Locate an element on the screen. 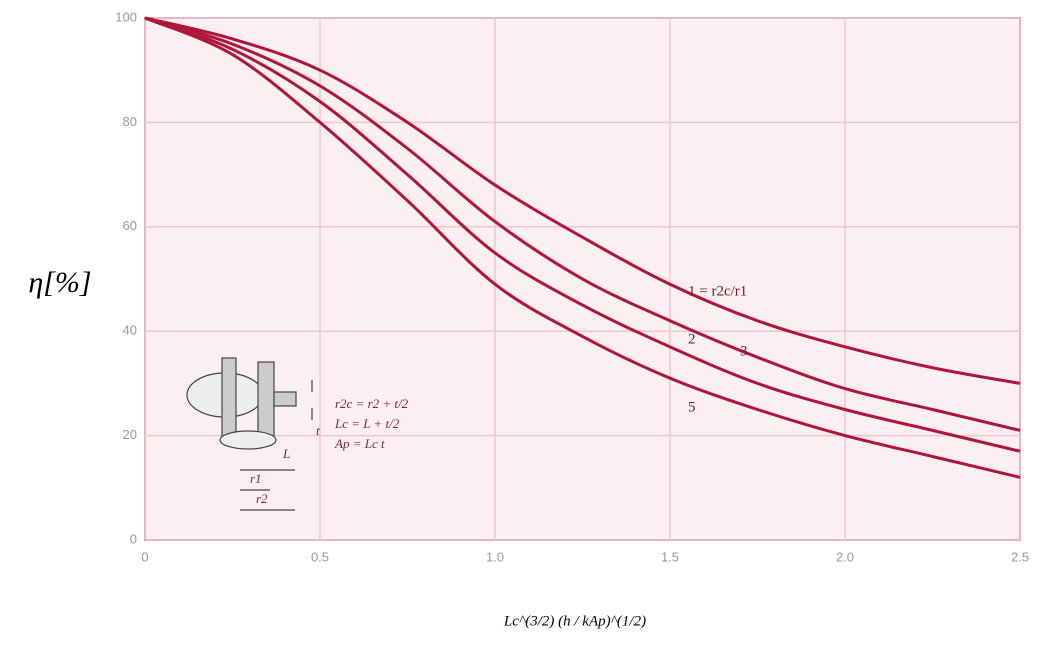 This screenshot has height=664, width=1037. y-tick-label: 100 is located at coordinates (126, 16).